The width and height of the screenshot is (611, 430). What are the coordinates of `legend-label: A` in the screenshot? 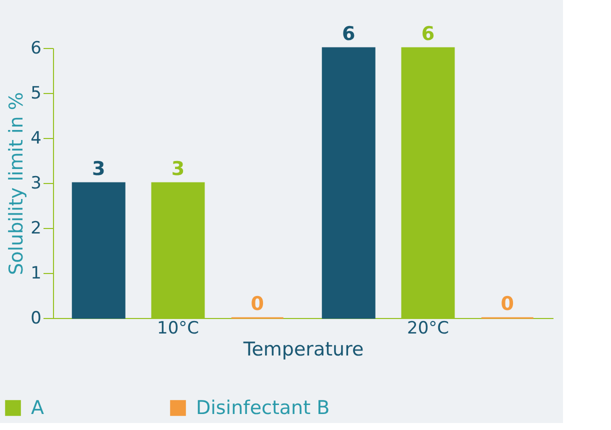 It's located at (37, 408).